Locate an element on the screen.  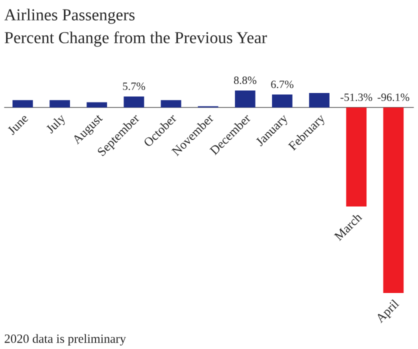
x-tick-label: June is located at coordinates (18, 125).